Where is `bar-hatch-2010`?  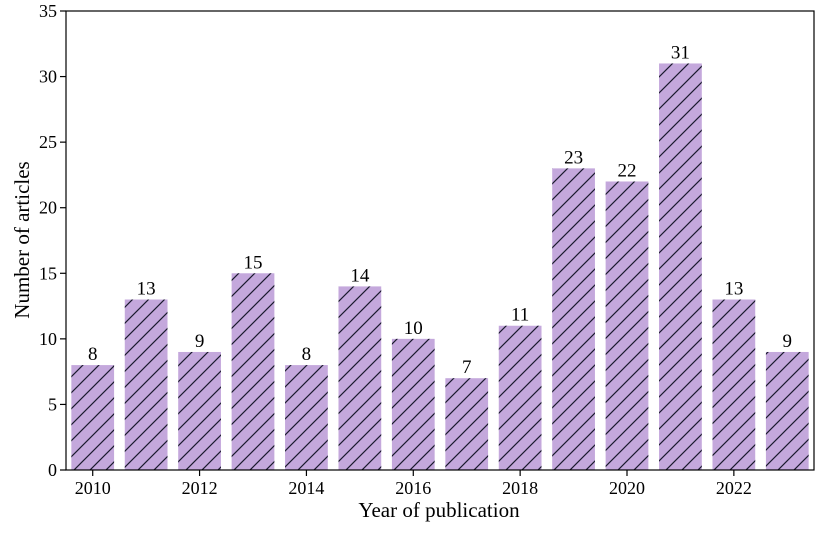 bar-hatch-2010 is located at coordinates (93, 417).